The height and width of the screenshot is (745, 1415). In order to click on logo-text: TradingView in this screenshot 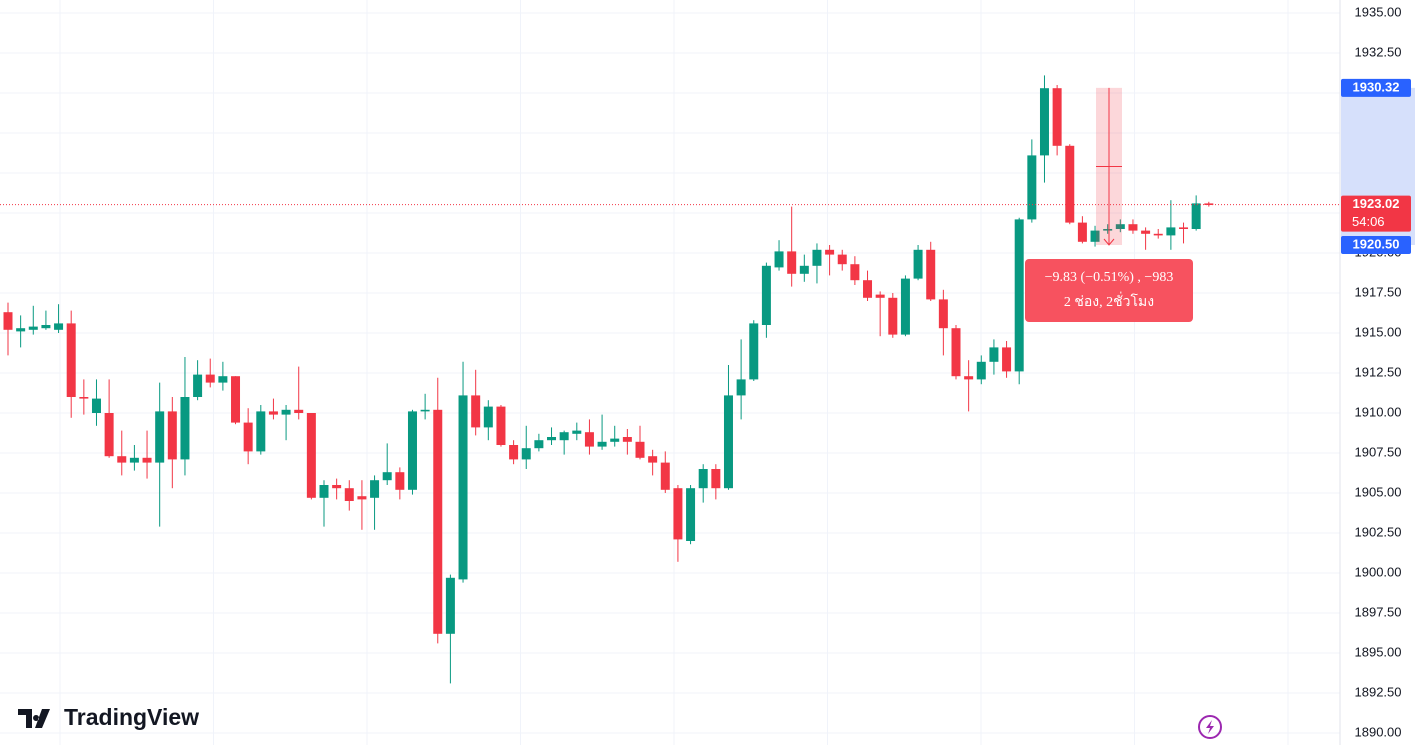, I will do `click(131, 717)`.